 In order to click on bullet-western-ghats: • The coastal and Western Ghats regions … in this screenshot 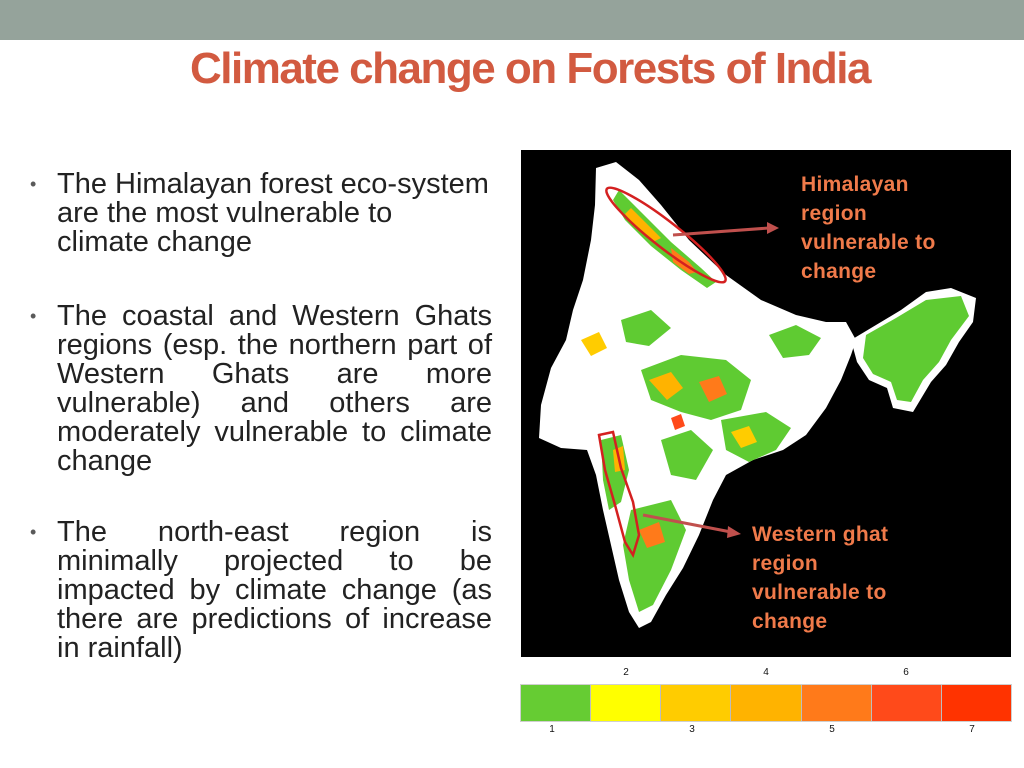, I will do `click(261, 389)`.